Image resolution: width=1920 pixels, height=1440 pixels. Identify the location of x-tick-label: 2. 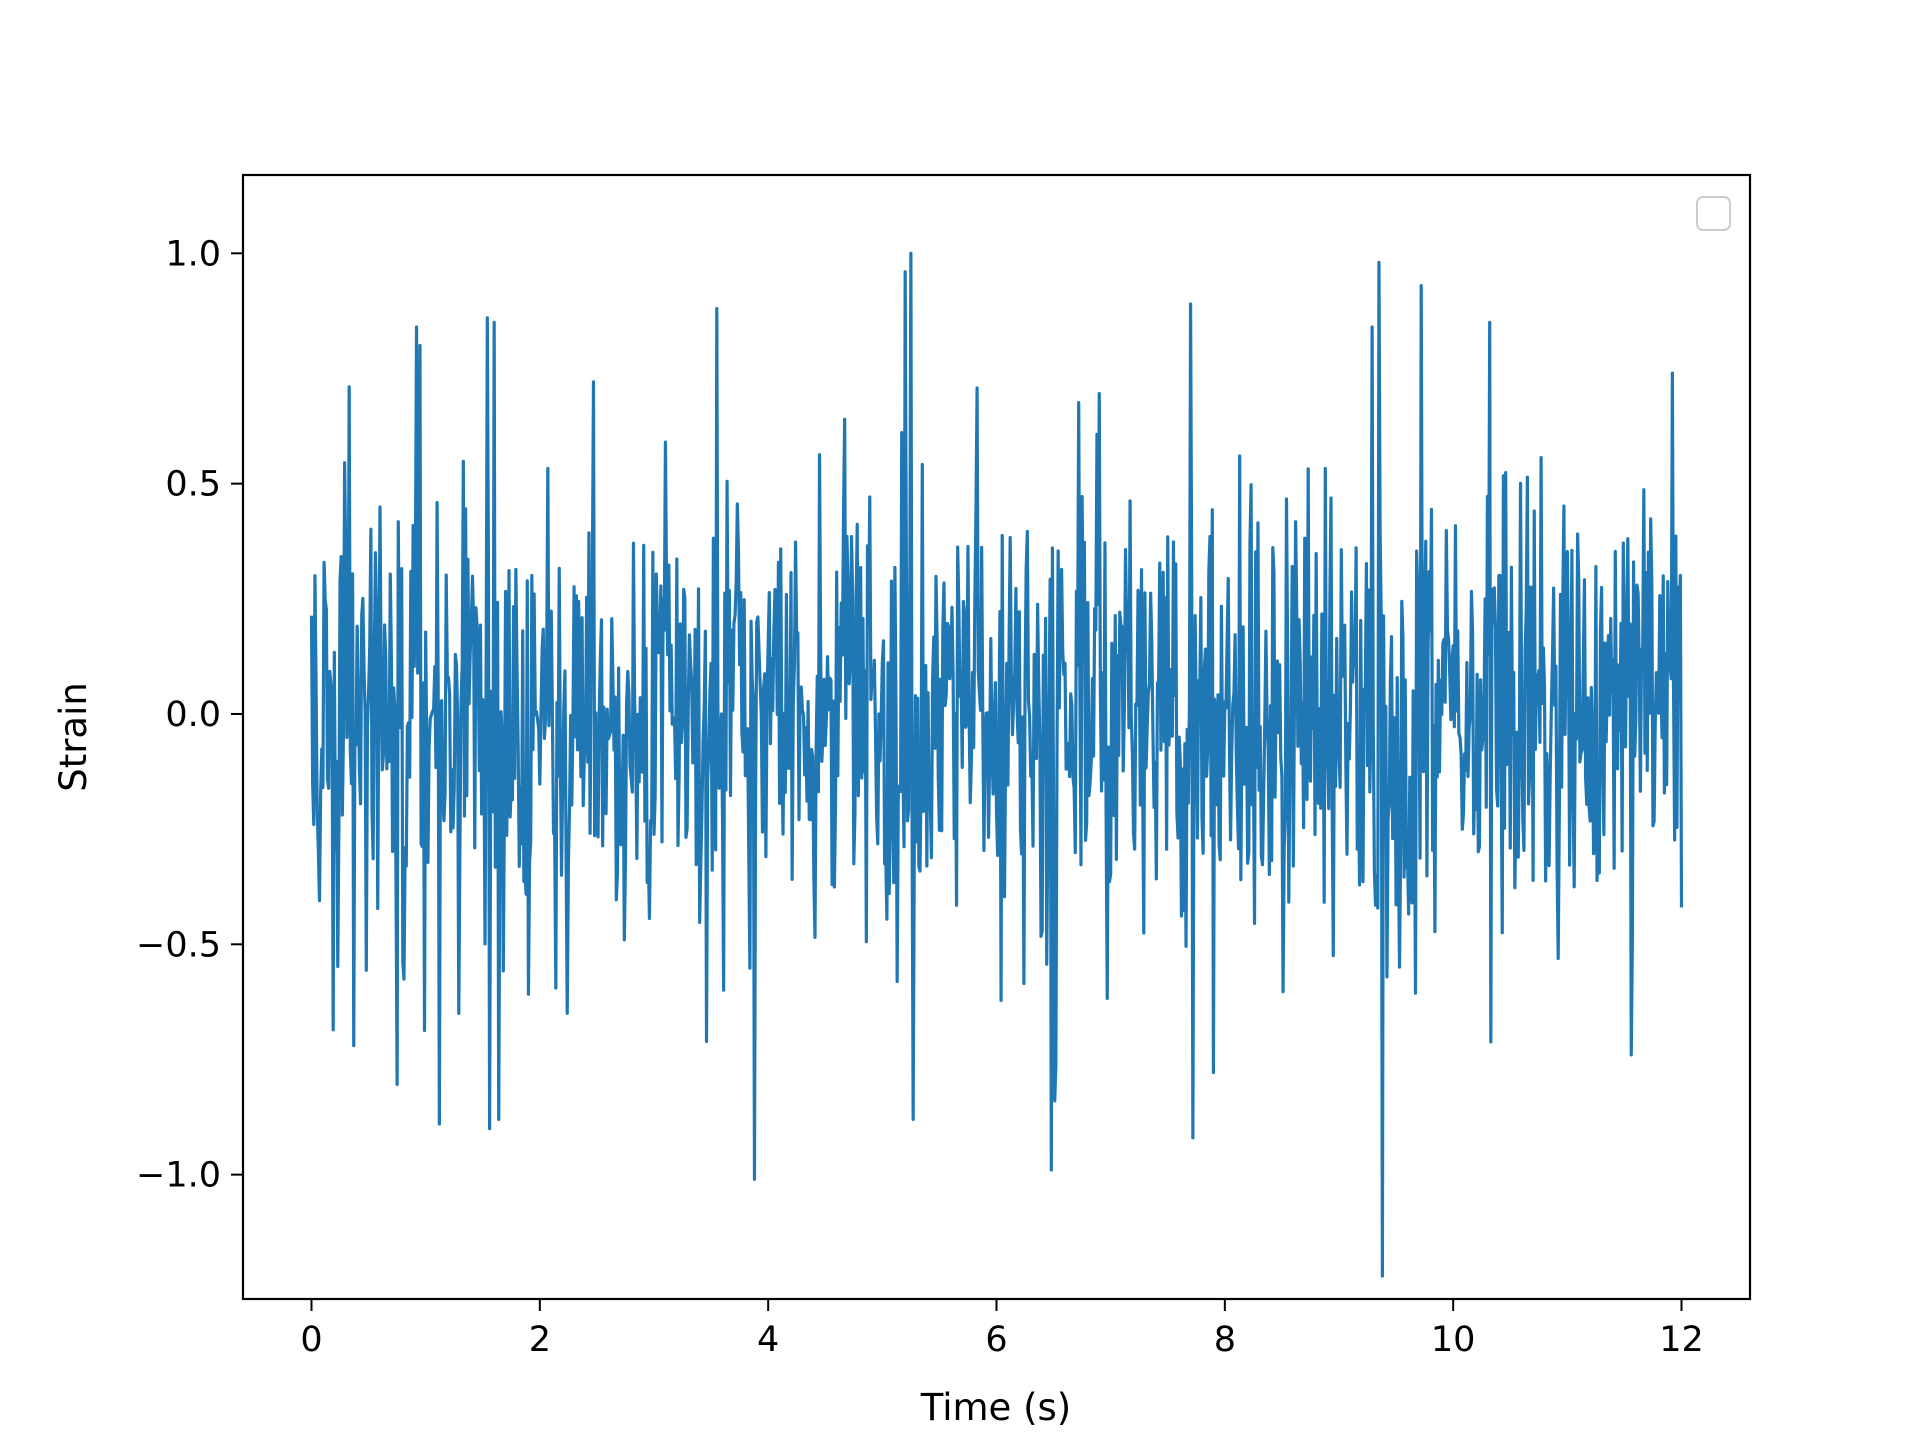
(540, 1340).